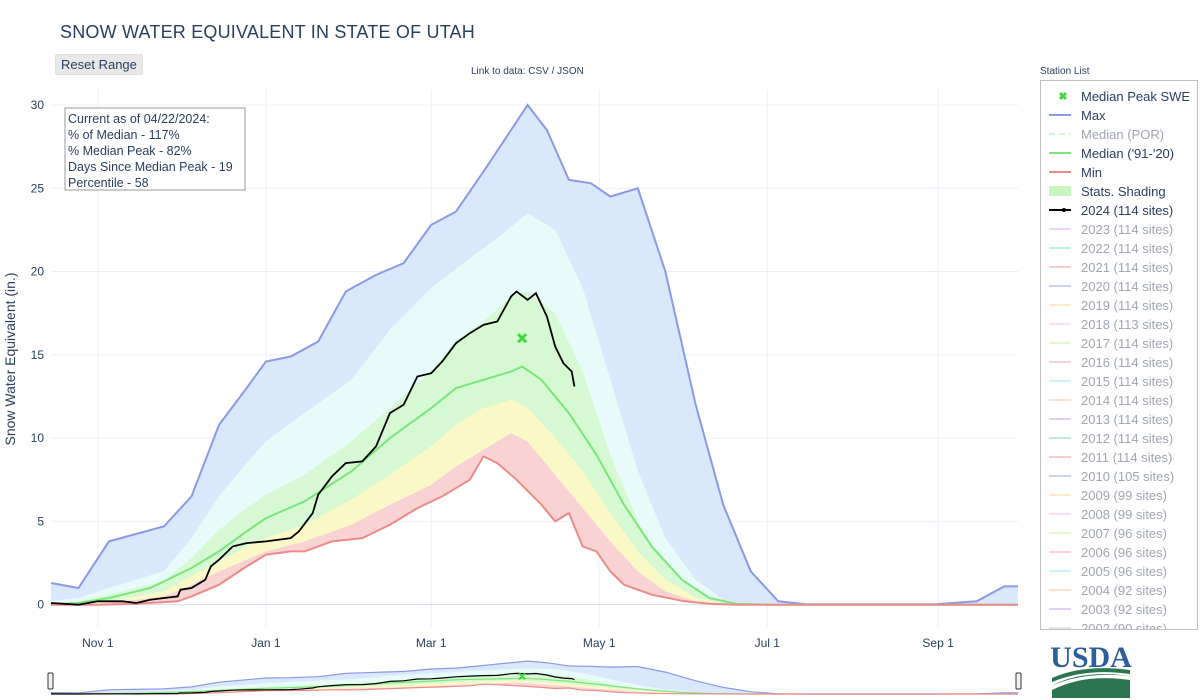  What do you see at coordinates (1124, 533) in the screenshot?
I see `legend-label: 2007 (96 sites)` at bounding box center [1124, 533].